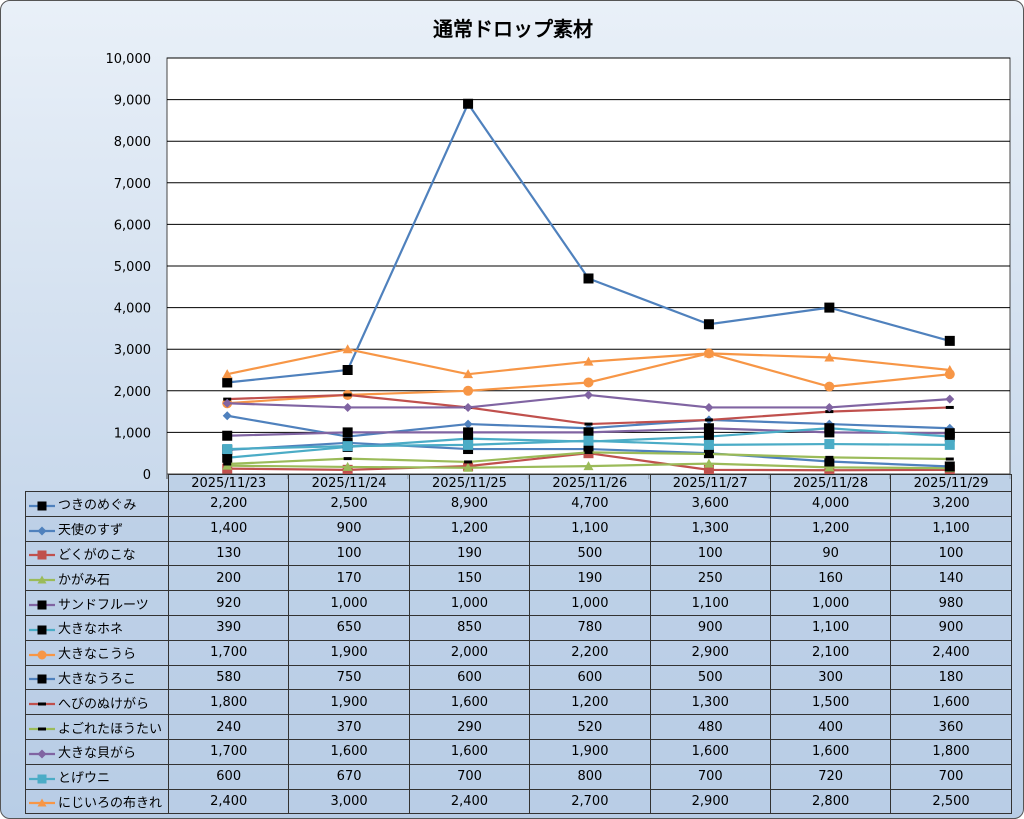 The height and width of the screenshot is (819, 1024). Describe the element at coordinates (710, 652) in the screenshot. I see `data-label: 2,900` at that location.